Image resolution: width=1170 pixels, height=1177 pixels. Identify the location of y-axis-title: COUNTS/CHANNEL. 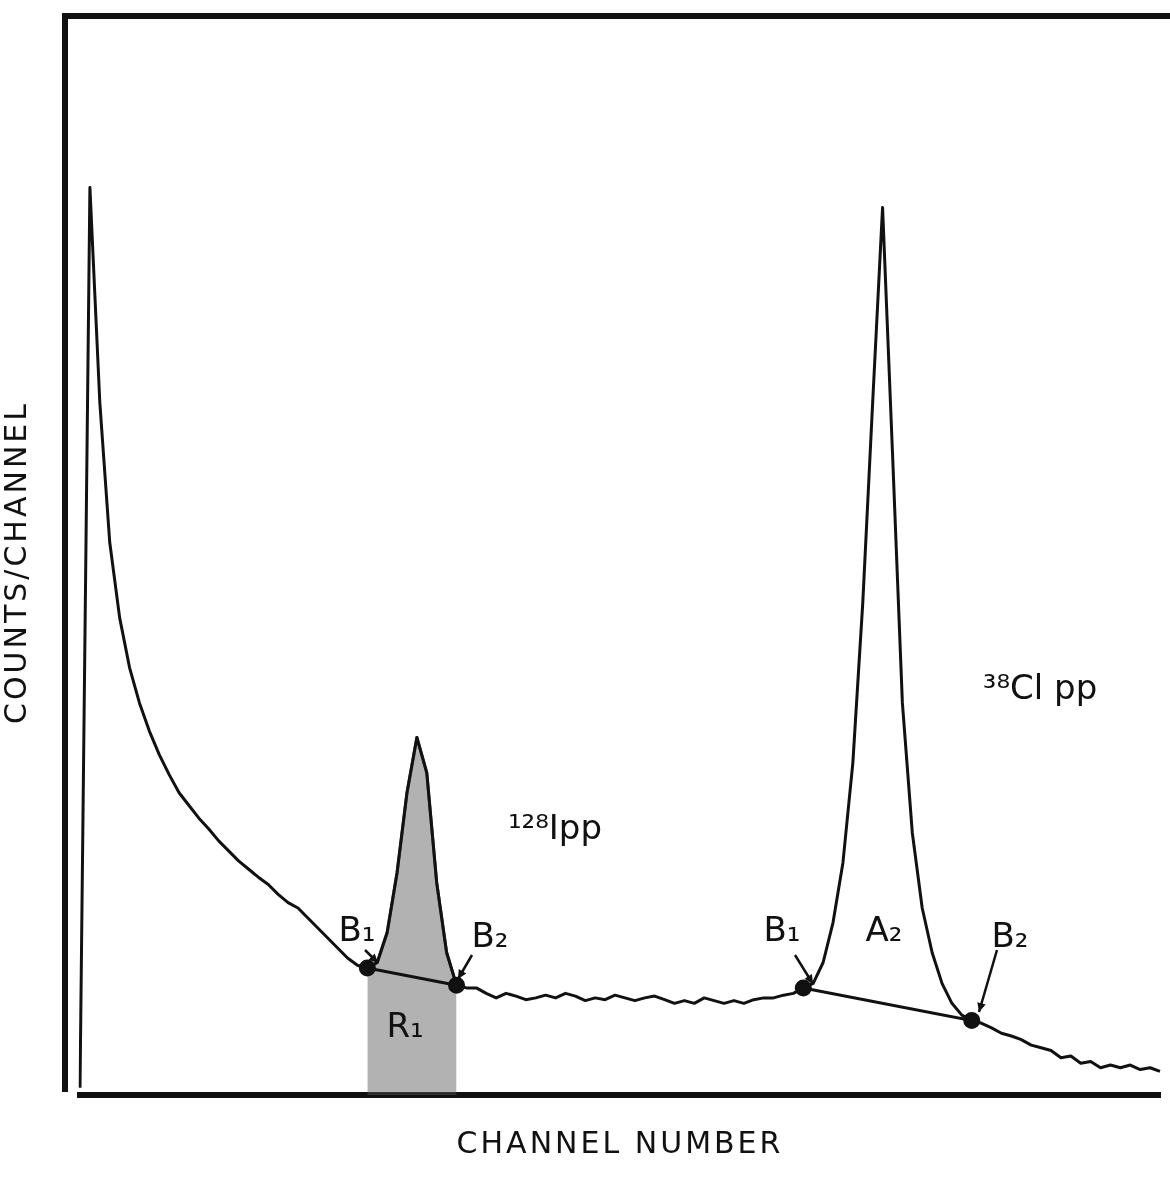
(16, 563).